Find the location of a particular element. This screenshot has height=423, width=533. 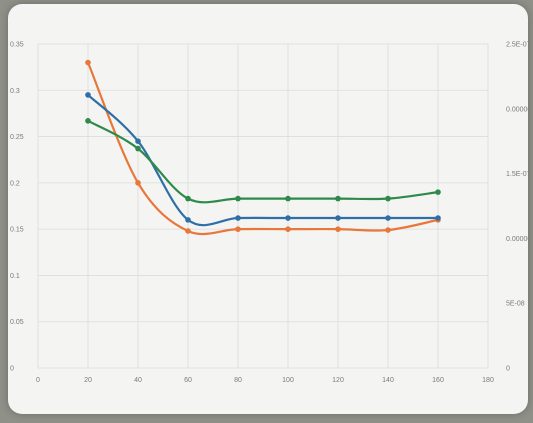

y-tick-label-left: 0.3 is located at coordinates (15, 91).